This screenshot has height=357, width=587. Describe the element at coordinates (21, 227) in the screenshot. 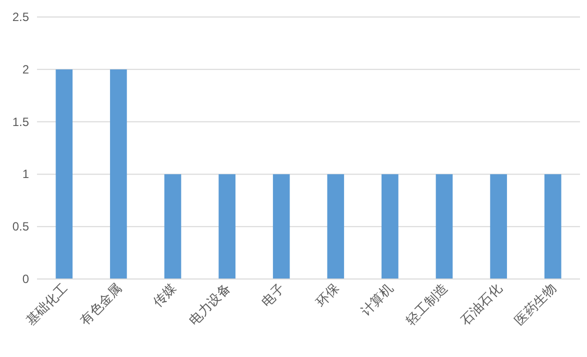

I see `y-tick-label: 0.5` at that location.